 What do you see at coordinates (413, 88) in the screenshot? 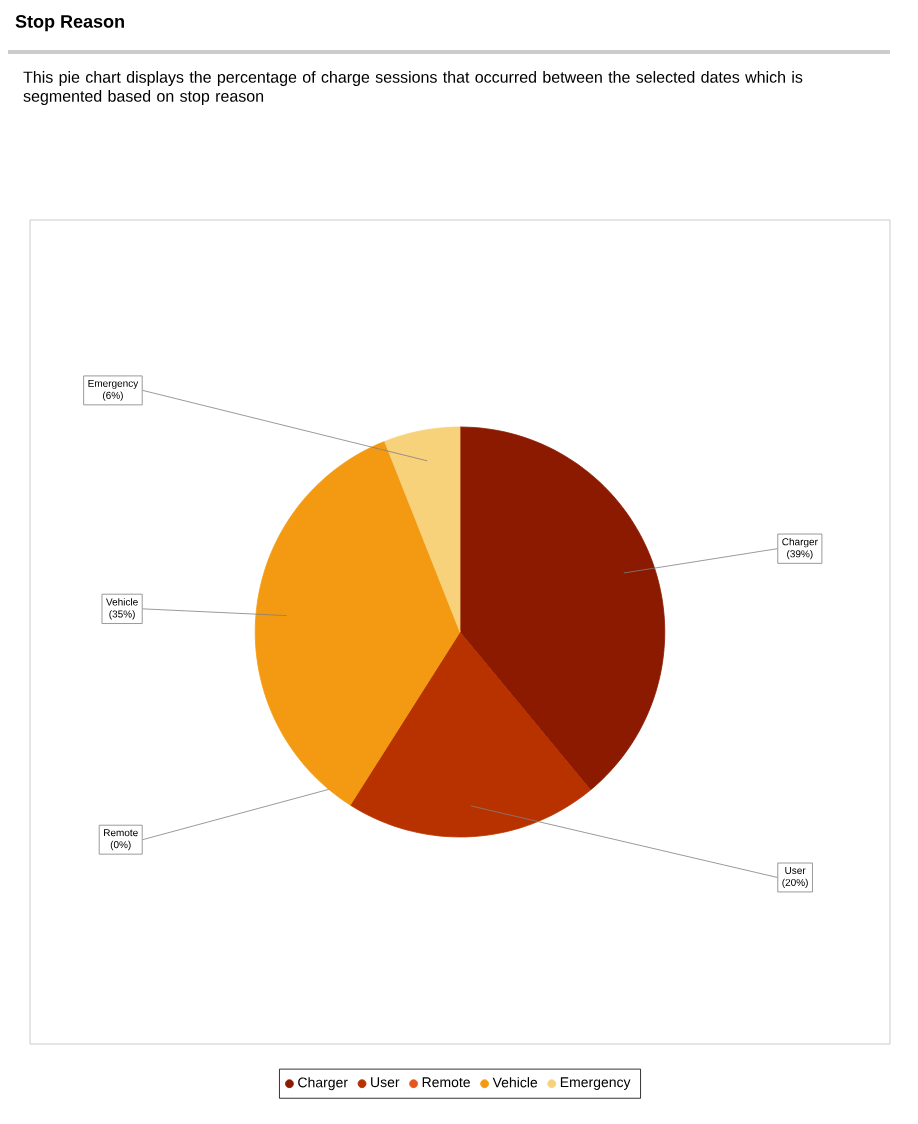
I see `chart-subtitle: This pie chart displays the percentage of charge sessions that occurred between the selected dates which is segmented based on stop reason` at bounding box center [413, 88].